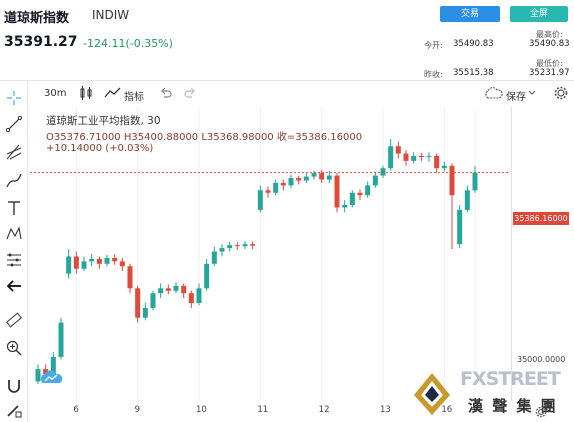 Image resolution: width=574 pixels, height=422 pixels. I want to click on undo-icon, so click(166, 93).